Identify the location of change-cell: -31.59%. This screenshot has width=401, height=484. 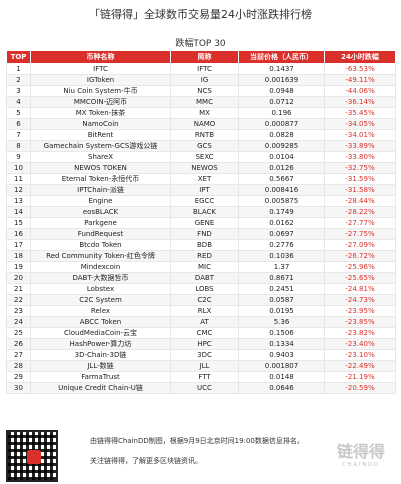
(360, 179).